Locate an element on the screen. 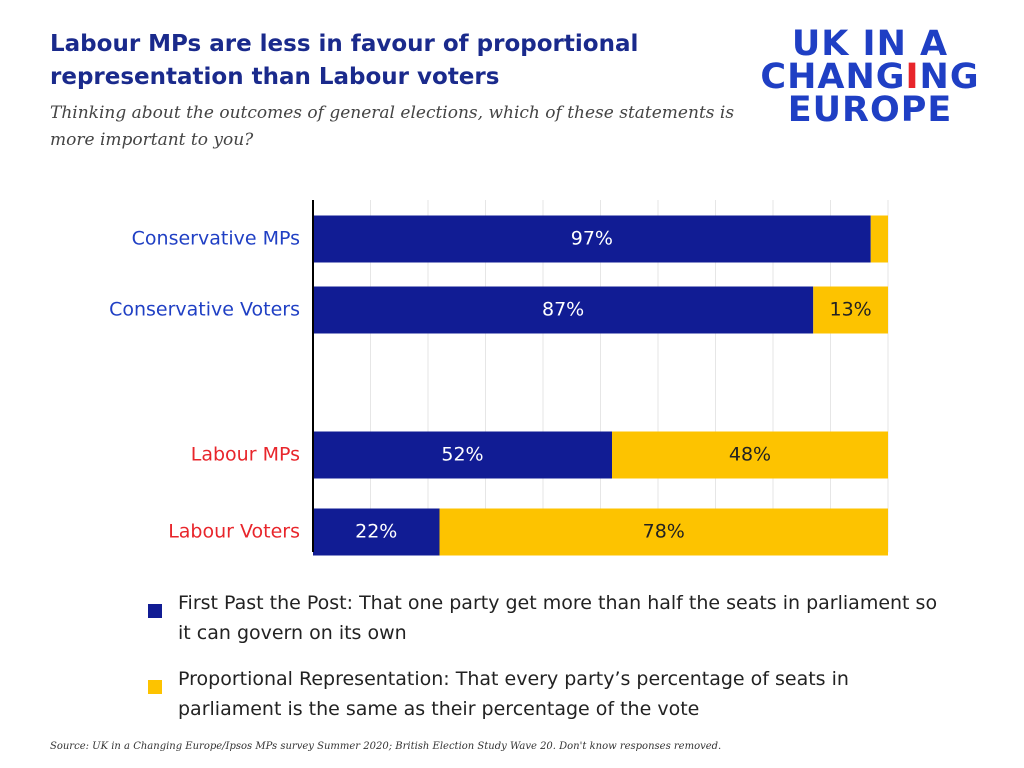 The image size is (1024, 768). category-label: Labour Voters is located at coordinates (234, 532).